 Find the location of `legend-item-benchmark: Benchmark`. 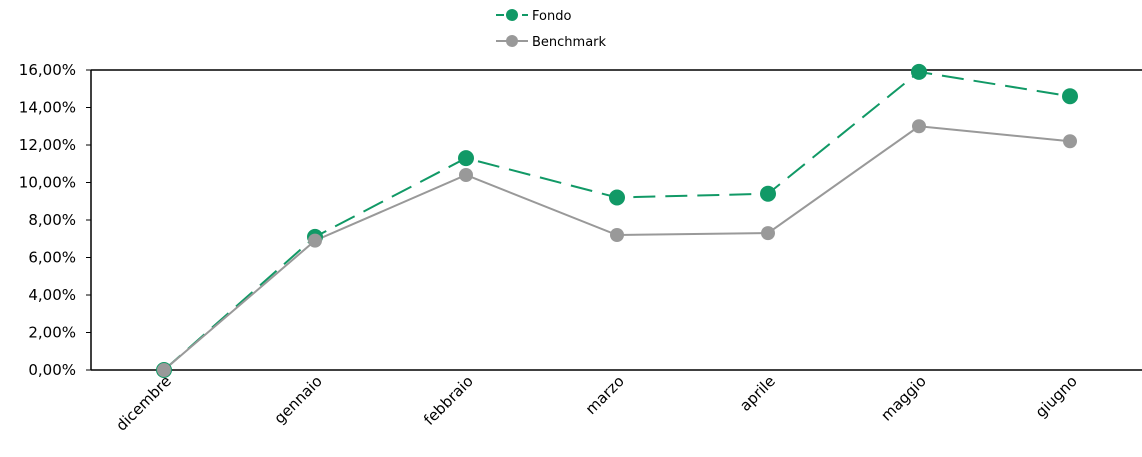

legend-item-benchmark: Benchmark is located at coordinates (551, 42).